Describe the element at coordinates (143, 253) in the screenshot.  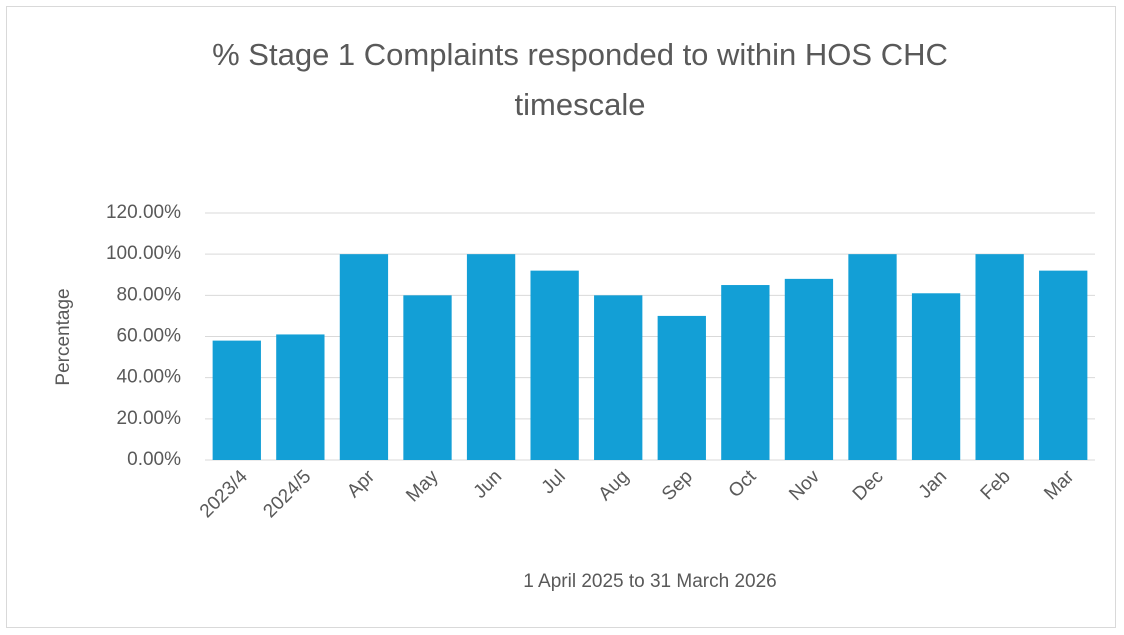
I see `y-tick-label: 100.00%` at that location.